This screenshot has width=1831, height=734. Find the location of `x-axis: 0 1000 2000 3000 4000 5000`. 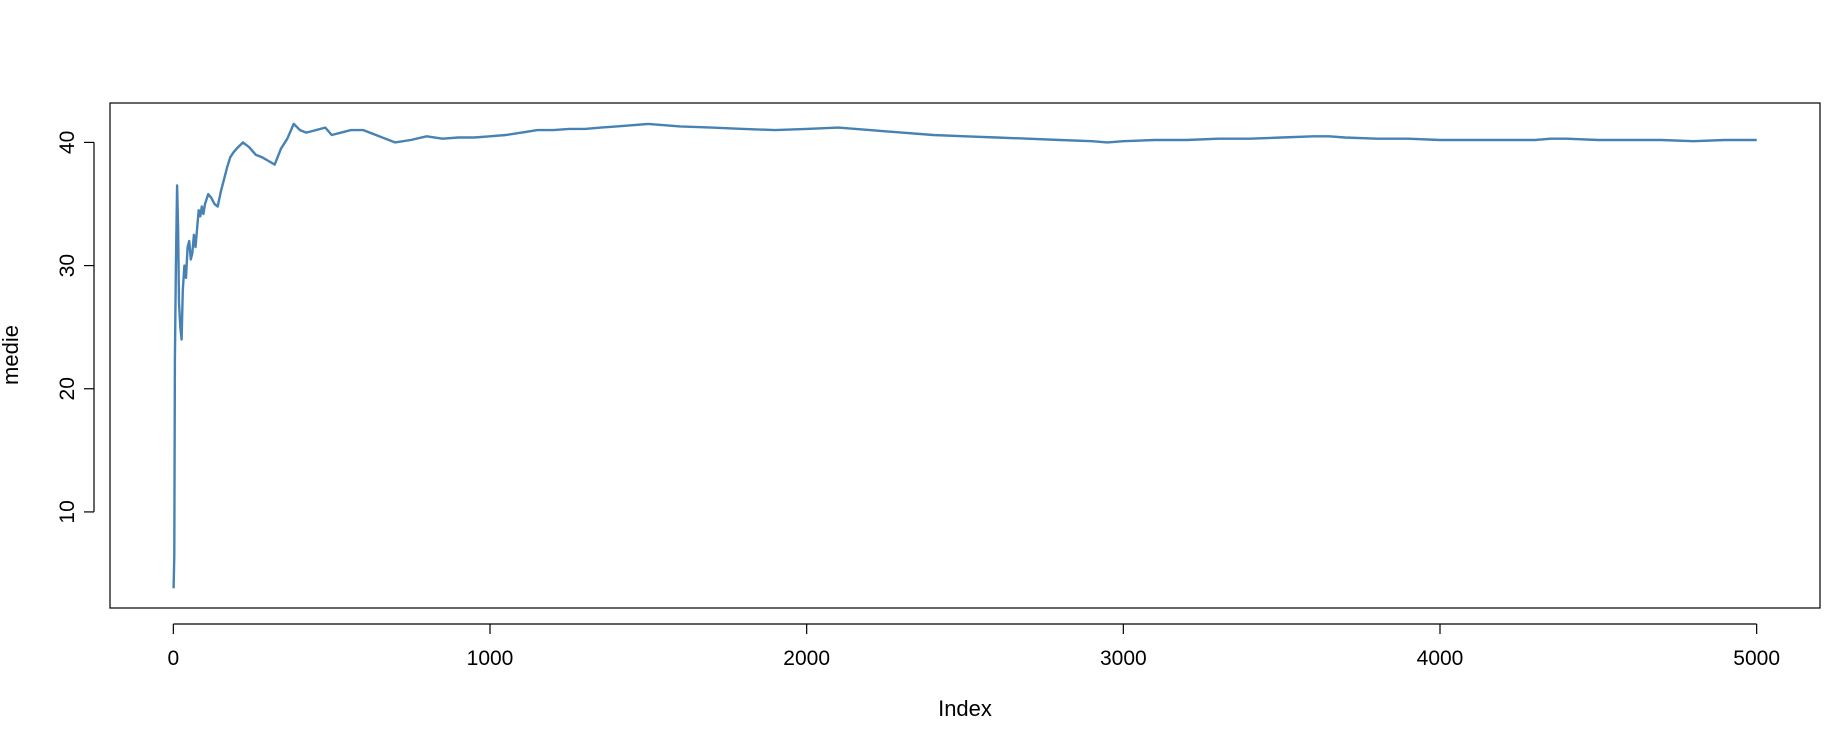

x-axis: 0 1000 2000 3000 4000 5000 is located at coordinates (973, 646).